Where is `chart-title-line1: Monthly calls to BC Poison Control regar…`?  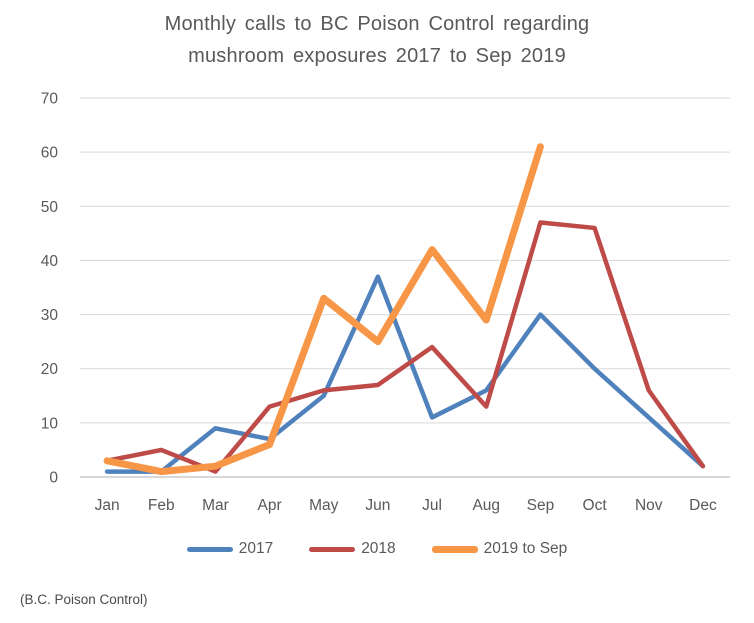
chart-title-line1: Monthly calls to BC Poison Control regar… is located at coordinates (377, 24).